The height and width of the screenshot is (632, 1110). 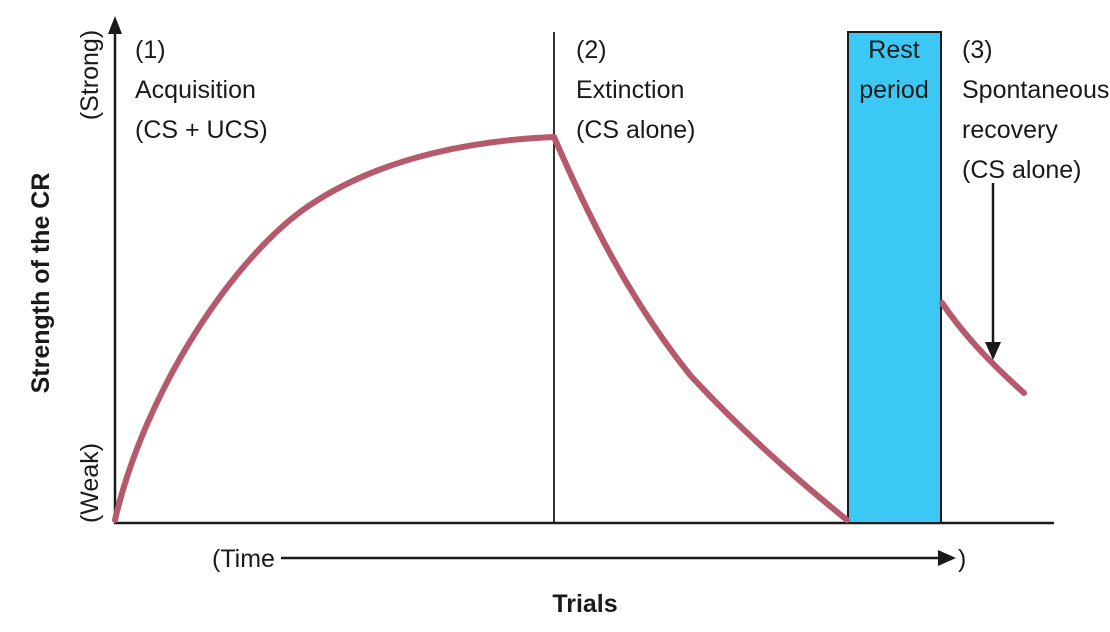 I want to click on acquisition-condition: (CS + UCS), so click(x=201, y=130).